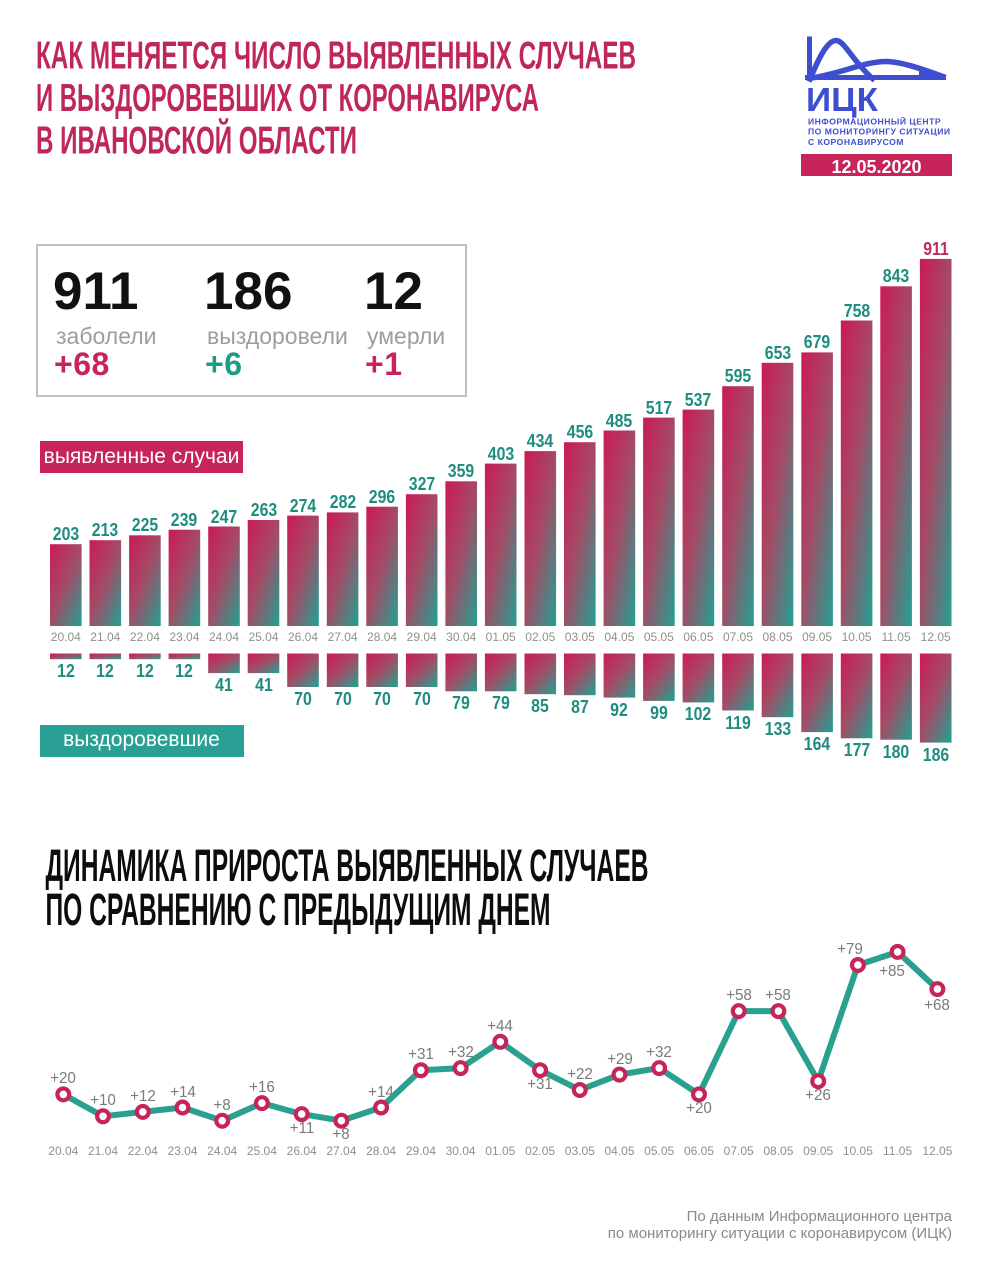  What do you see at coordinates (196, 140) in the screenshot?
I see `svg-text: В ИВАНОВСКОЙ ОБЛАСТИ` at bounding box center [196, 140].